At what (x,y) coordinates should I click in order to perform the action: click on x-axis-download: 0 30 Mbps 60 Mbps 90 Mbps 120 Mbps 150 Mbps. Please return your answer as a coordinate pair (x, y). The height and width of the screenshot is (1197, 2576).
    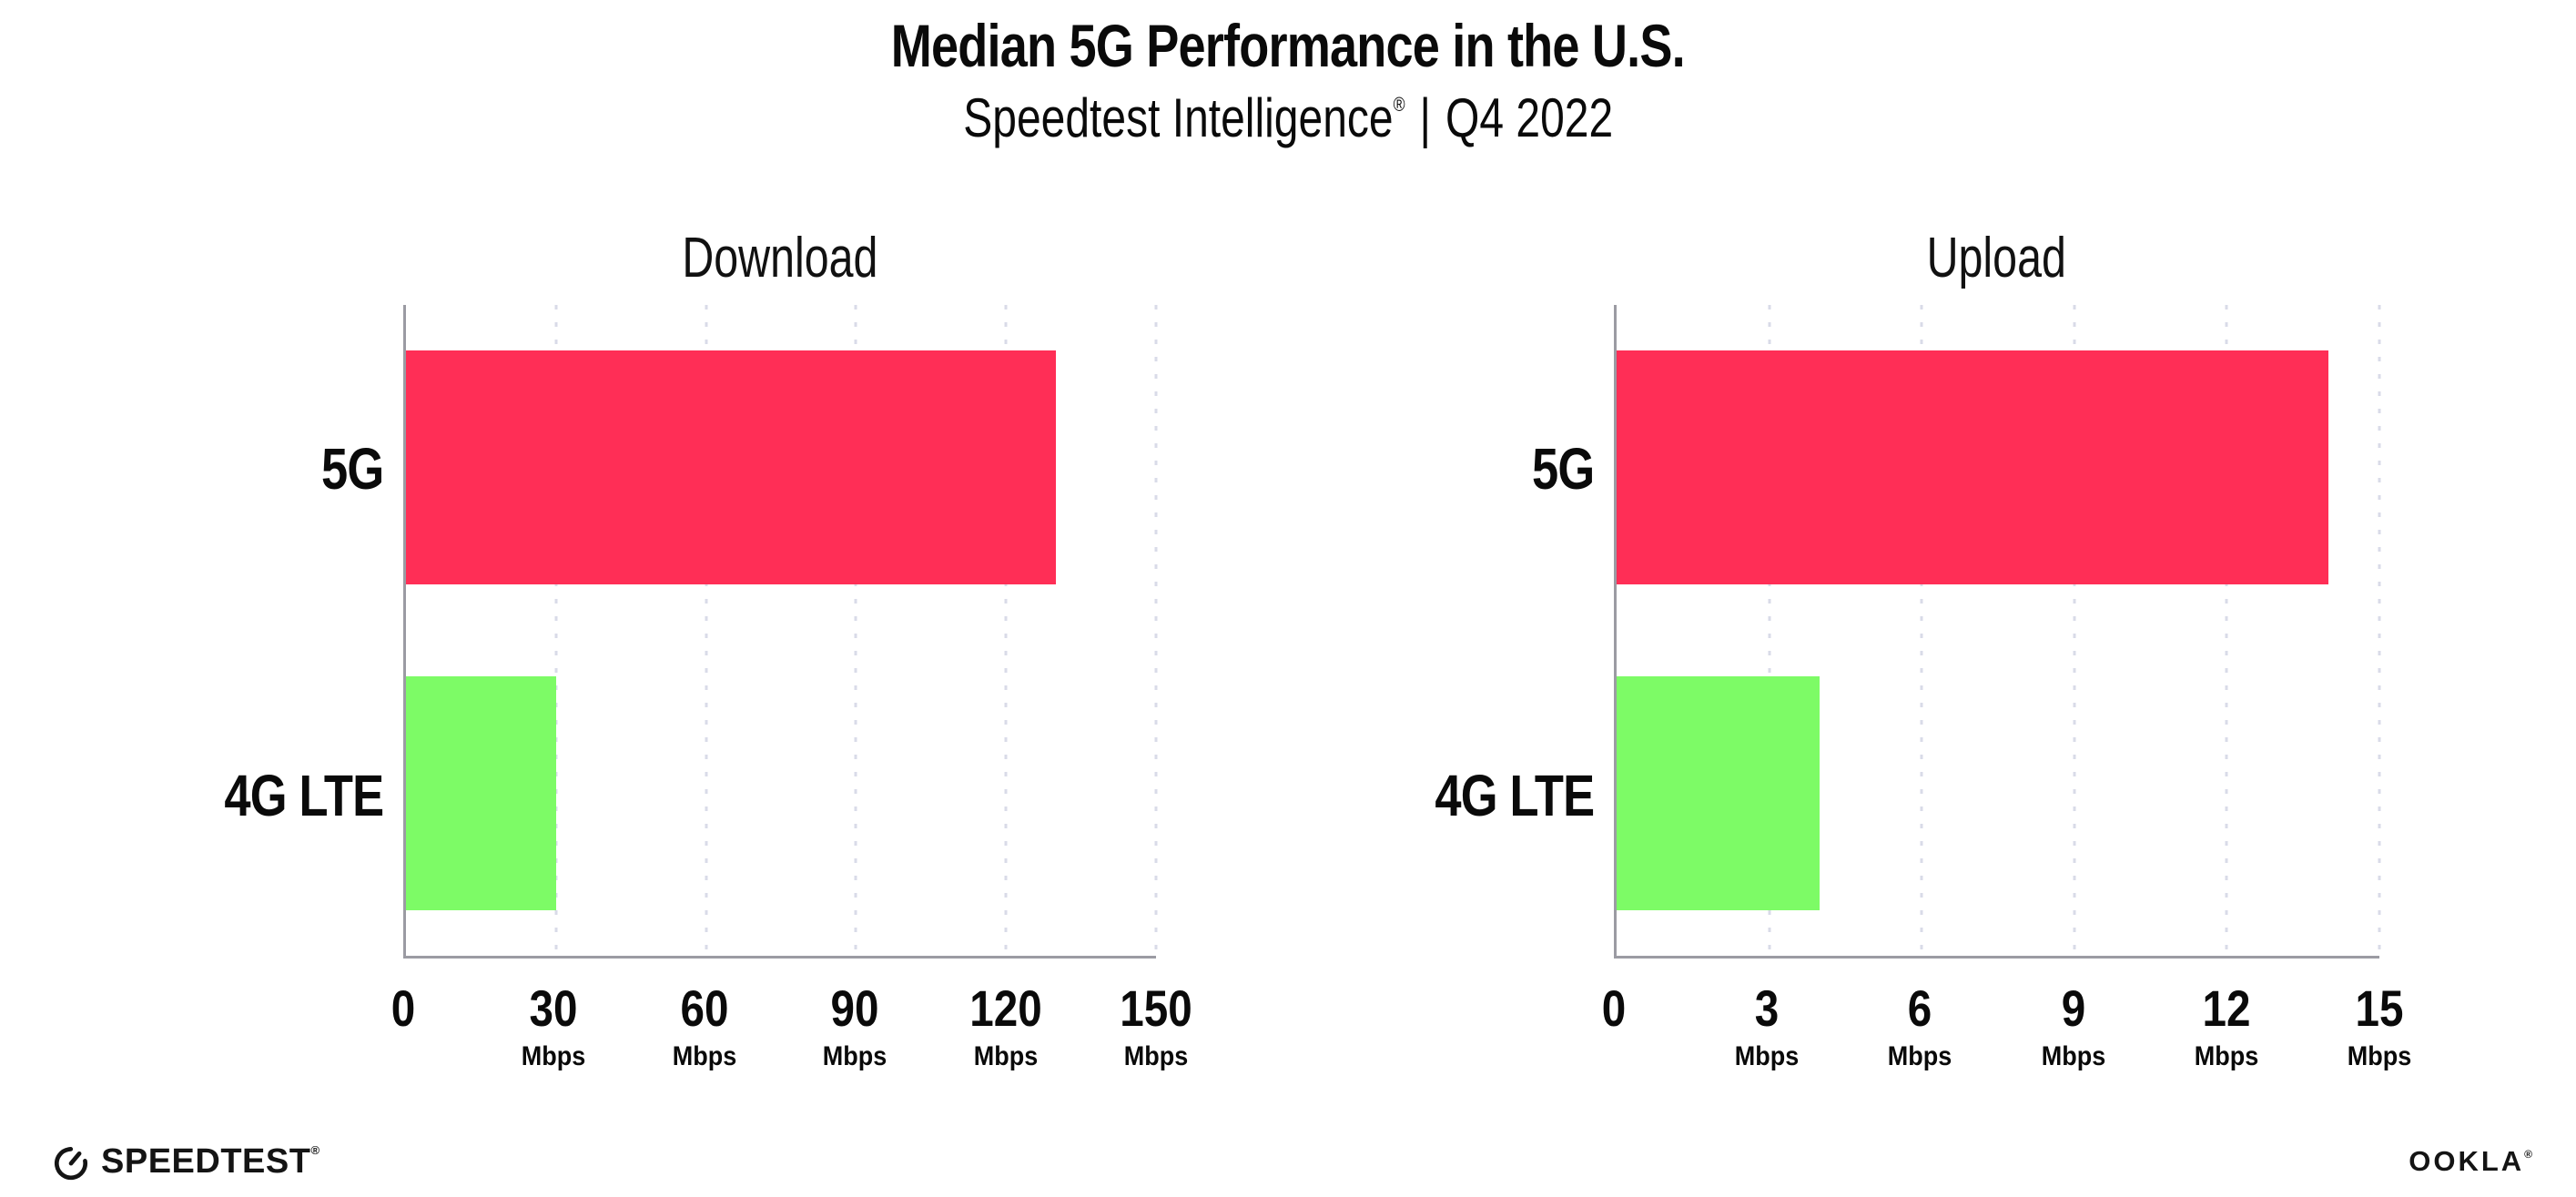
    Looking at the image, I should click on (791, 1036).